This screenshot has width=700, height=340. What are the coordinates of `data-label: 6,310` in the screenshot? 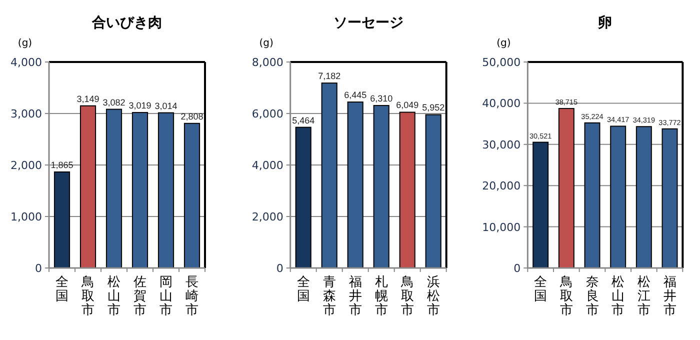 It's located at (381, 99).